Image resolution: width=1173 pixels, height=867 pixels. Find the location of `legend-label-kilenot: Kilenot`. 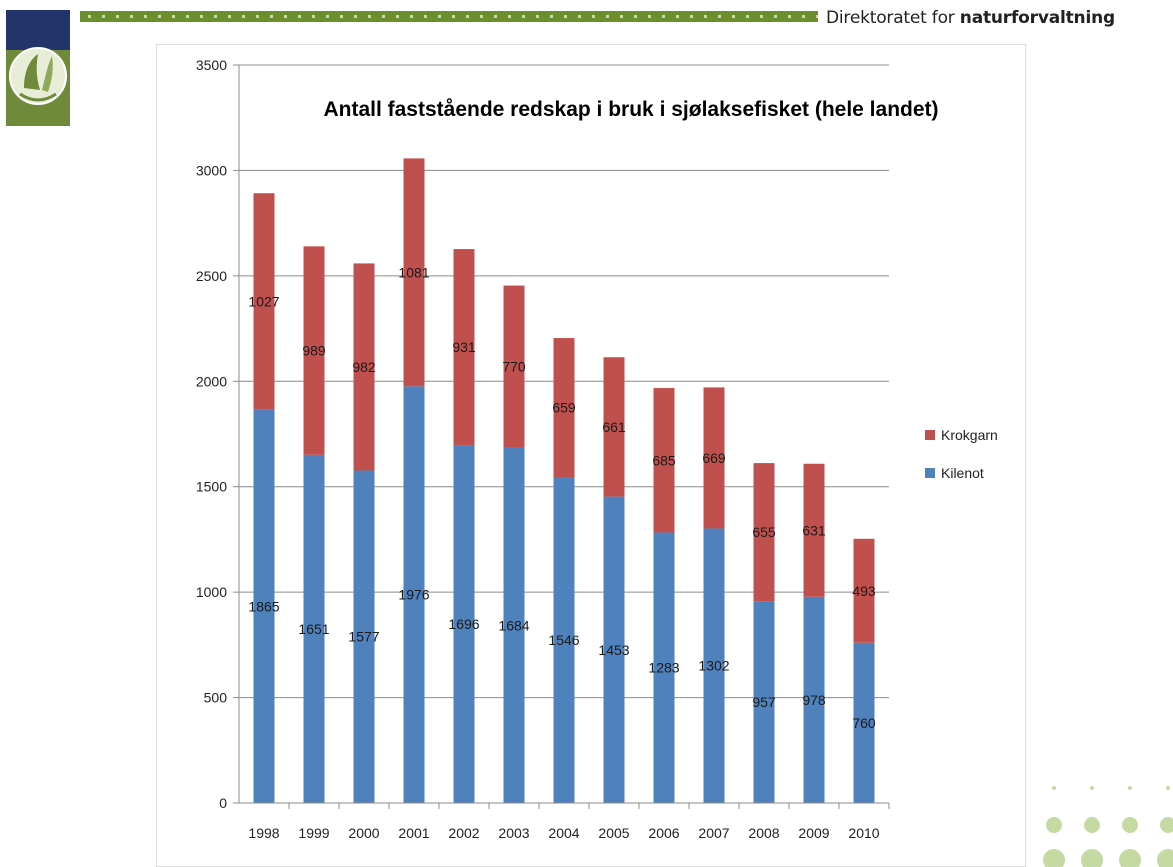

legend-label-kilenot: Kilenot is located at coordinates (962, 473).